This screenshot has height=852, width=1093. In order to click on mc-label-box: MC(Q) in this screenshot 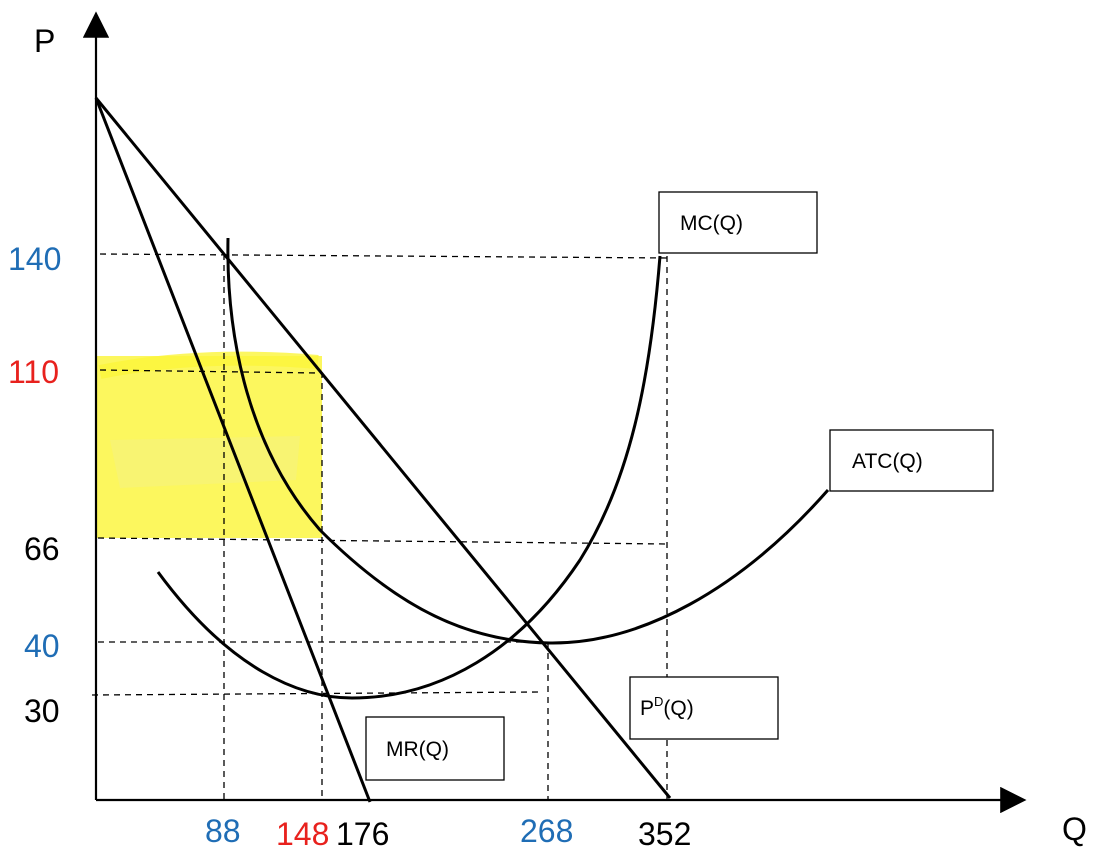, I will do `click(738, 222)`.